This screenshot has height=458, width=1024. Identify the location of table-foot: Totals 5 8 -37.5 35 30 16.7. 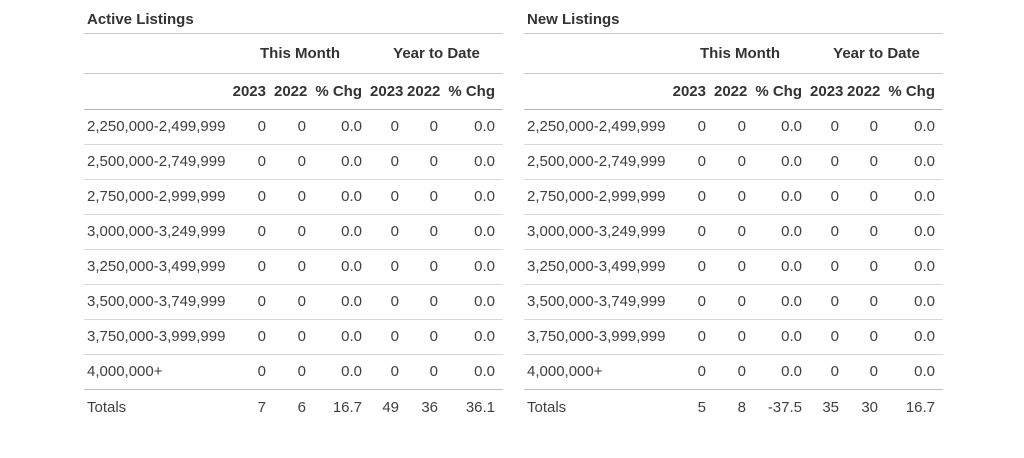
(733, 407).